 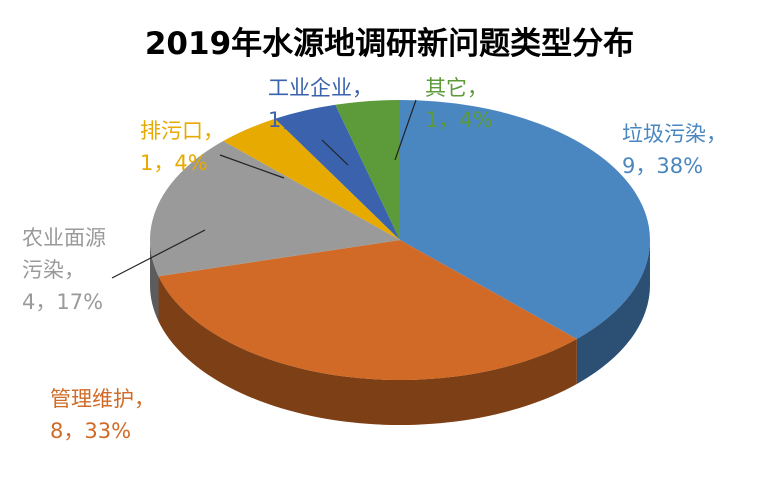 I want to click on value-label: 8，33%, so click(x=91, y=431).